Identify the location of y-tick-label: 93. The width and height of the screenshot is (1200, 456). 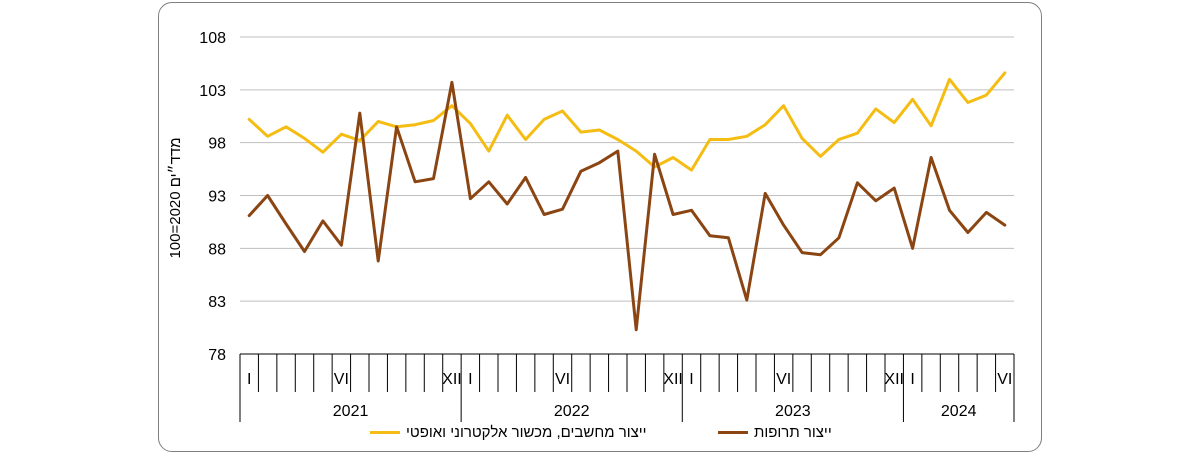
(217, 197).